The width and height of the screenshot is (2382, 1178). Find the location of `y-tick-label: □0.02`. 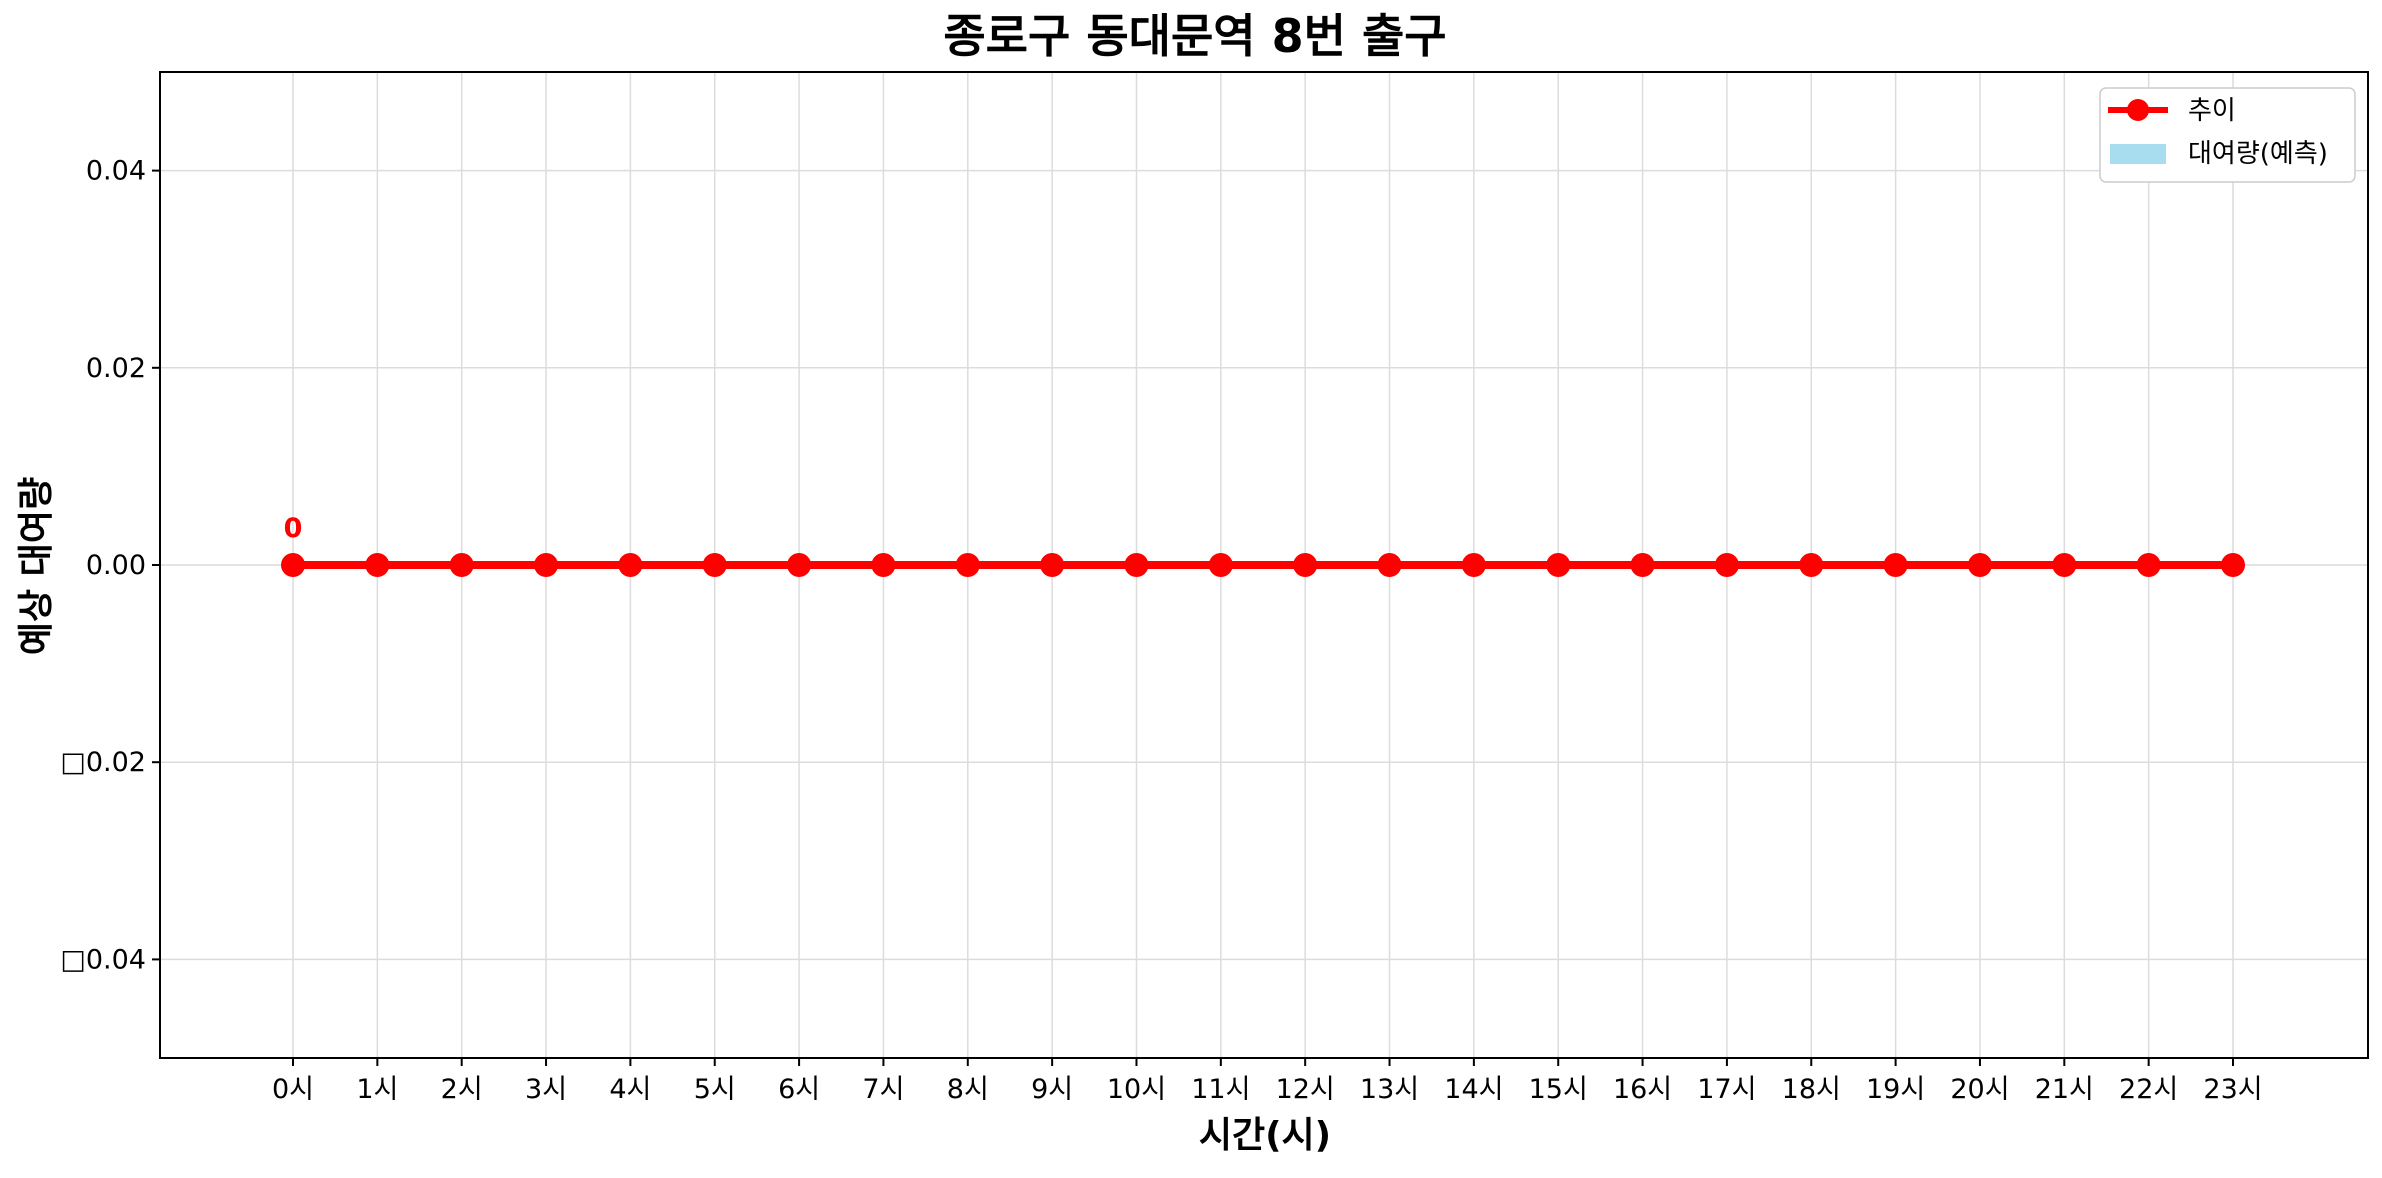

y-tick-label: □0.02 is located at coordinates (103, 762).